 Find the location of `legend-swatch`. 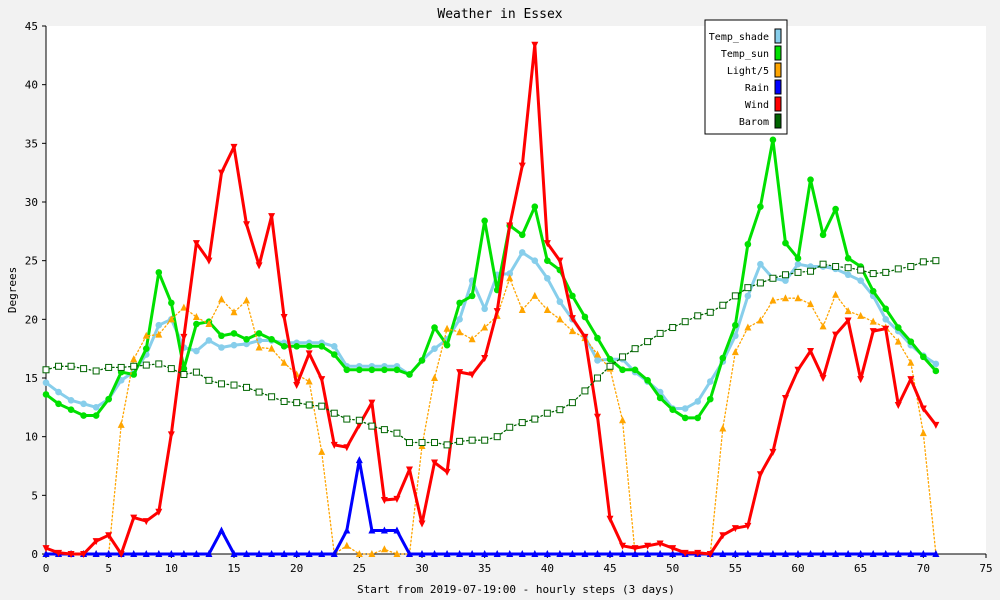

legend-swatch is located at coordinates (778, 53).